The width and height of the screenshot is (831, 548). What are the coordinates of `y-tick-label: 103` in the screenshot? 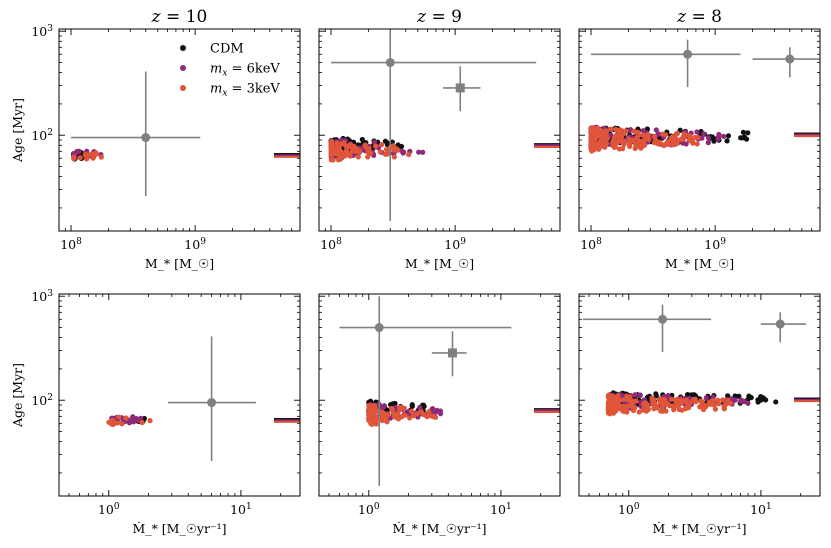 It's located at (42, 31).